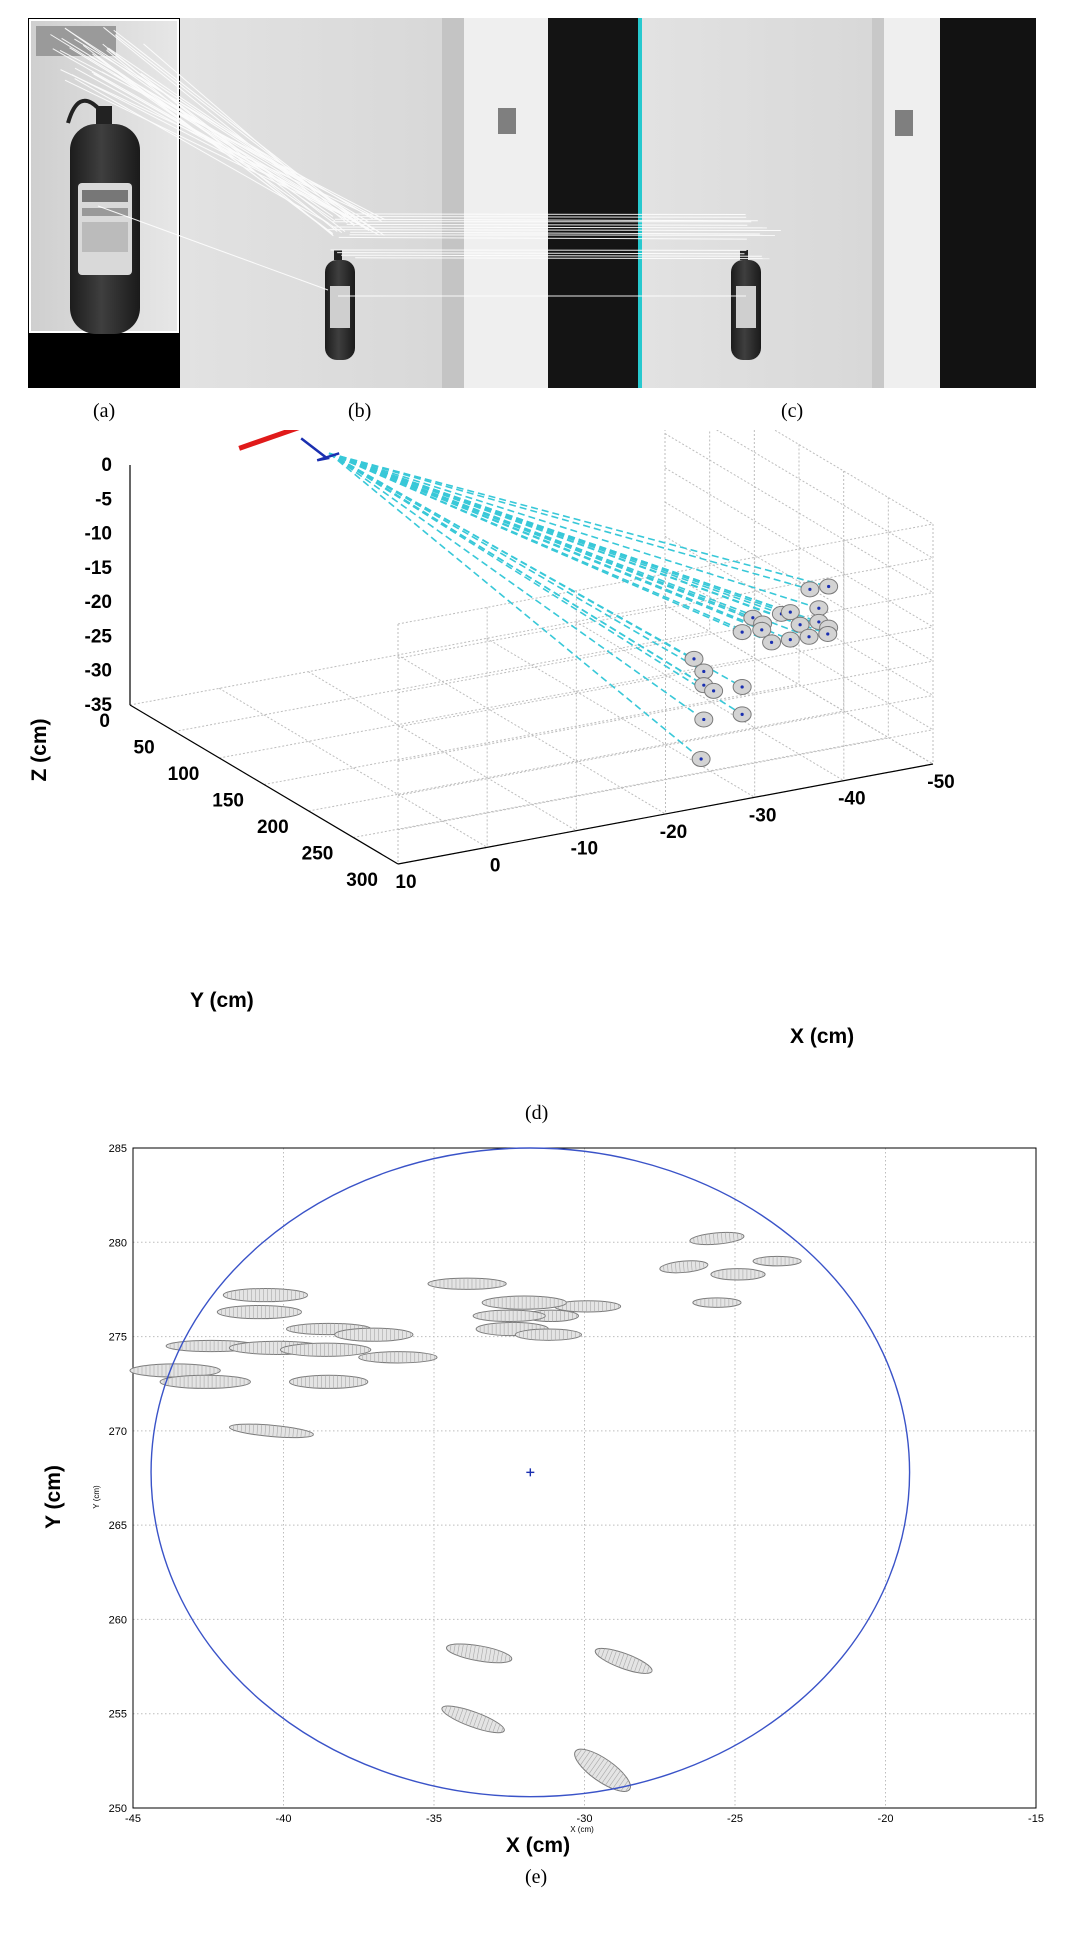 The height and width of the screenshot is (1933, 1066). I want to click on camera-pose, so click(289, 446).